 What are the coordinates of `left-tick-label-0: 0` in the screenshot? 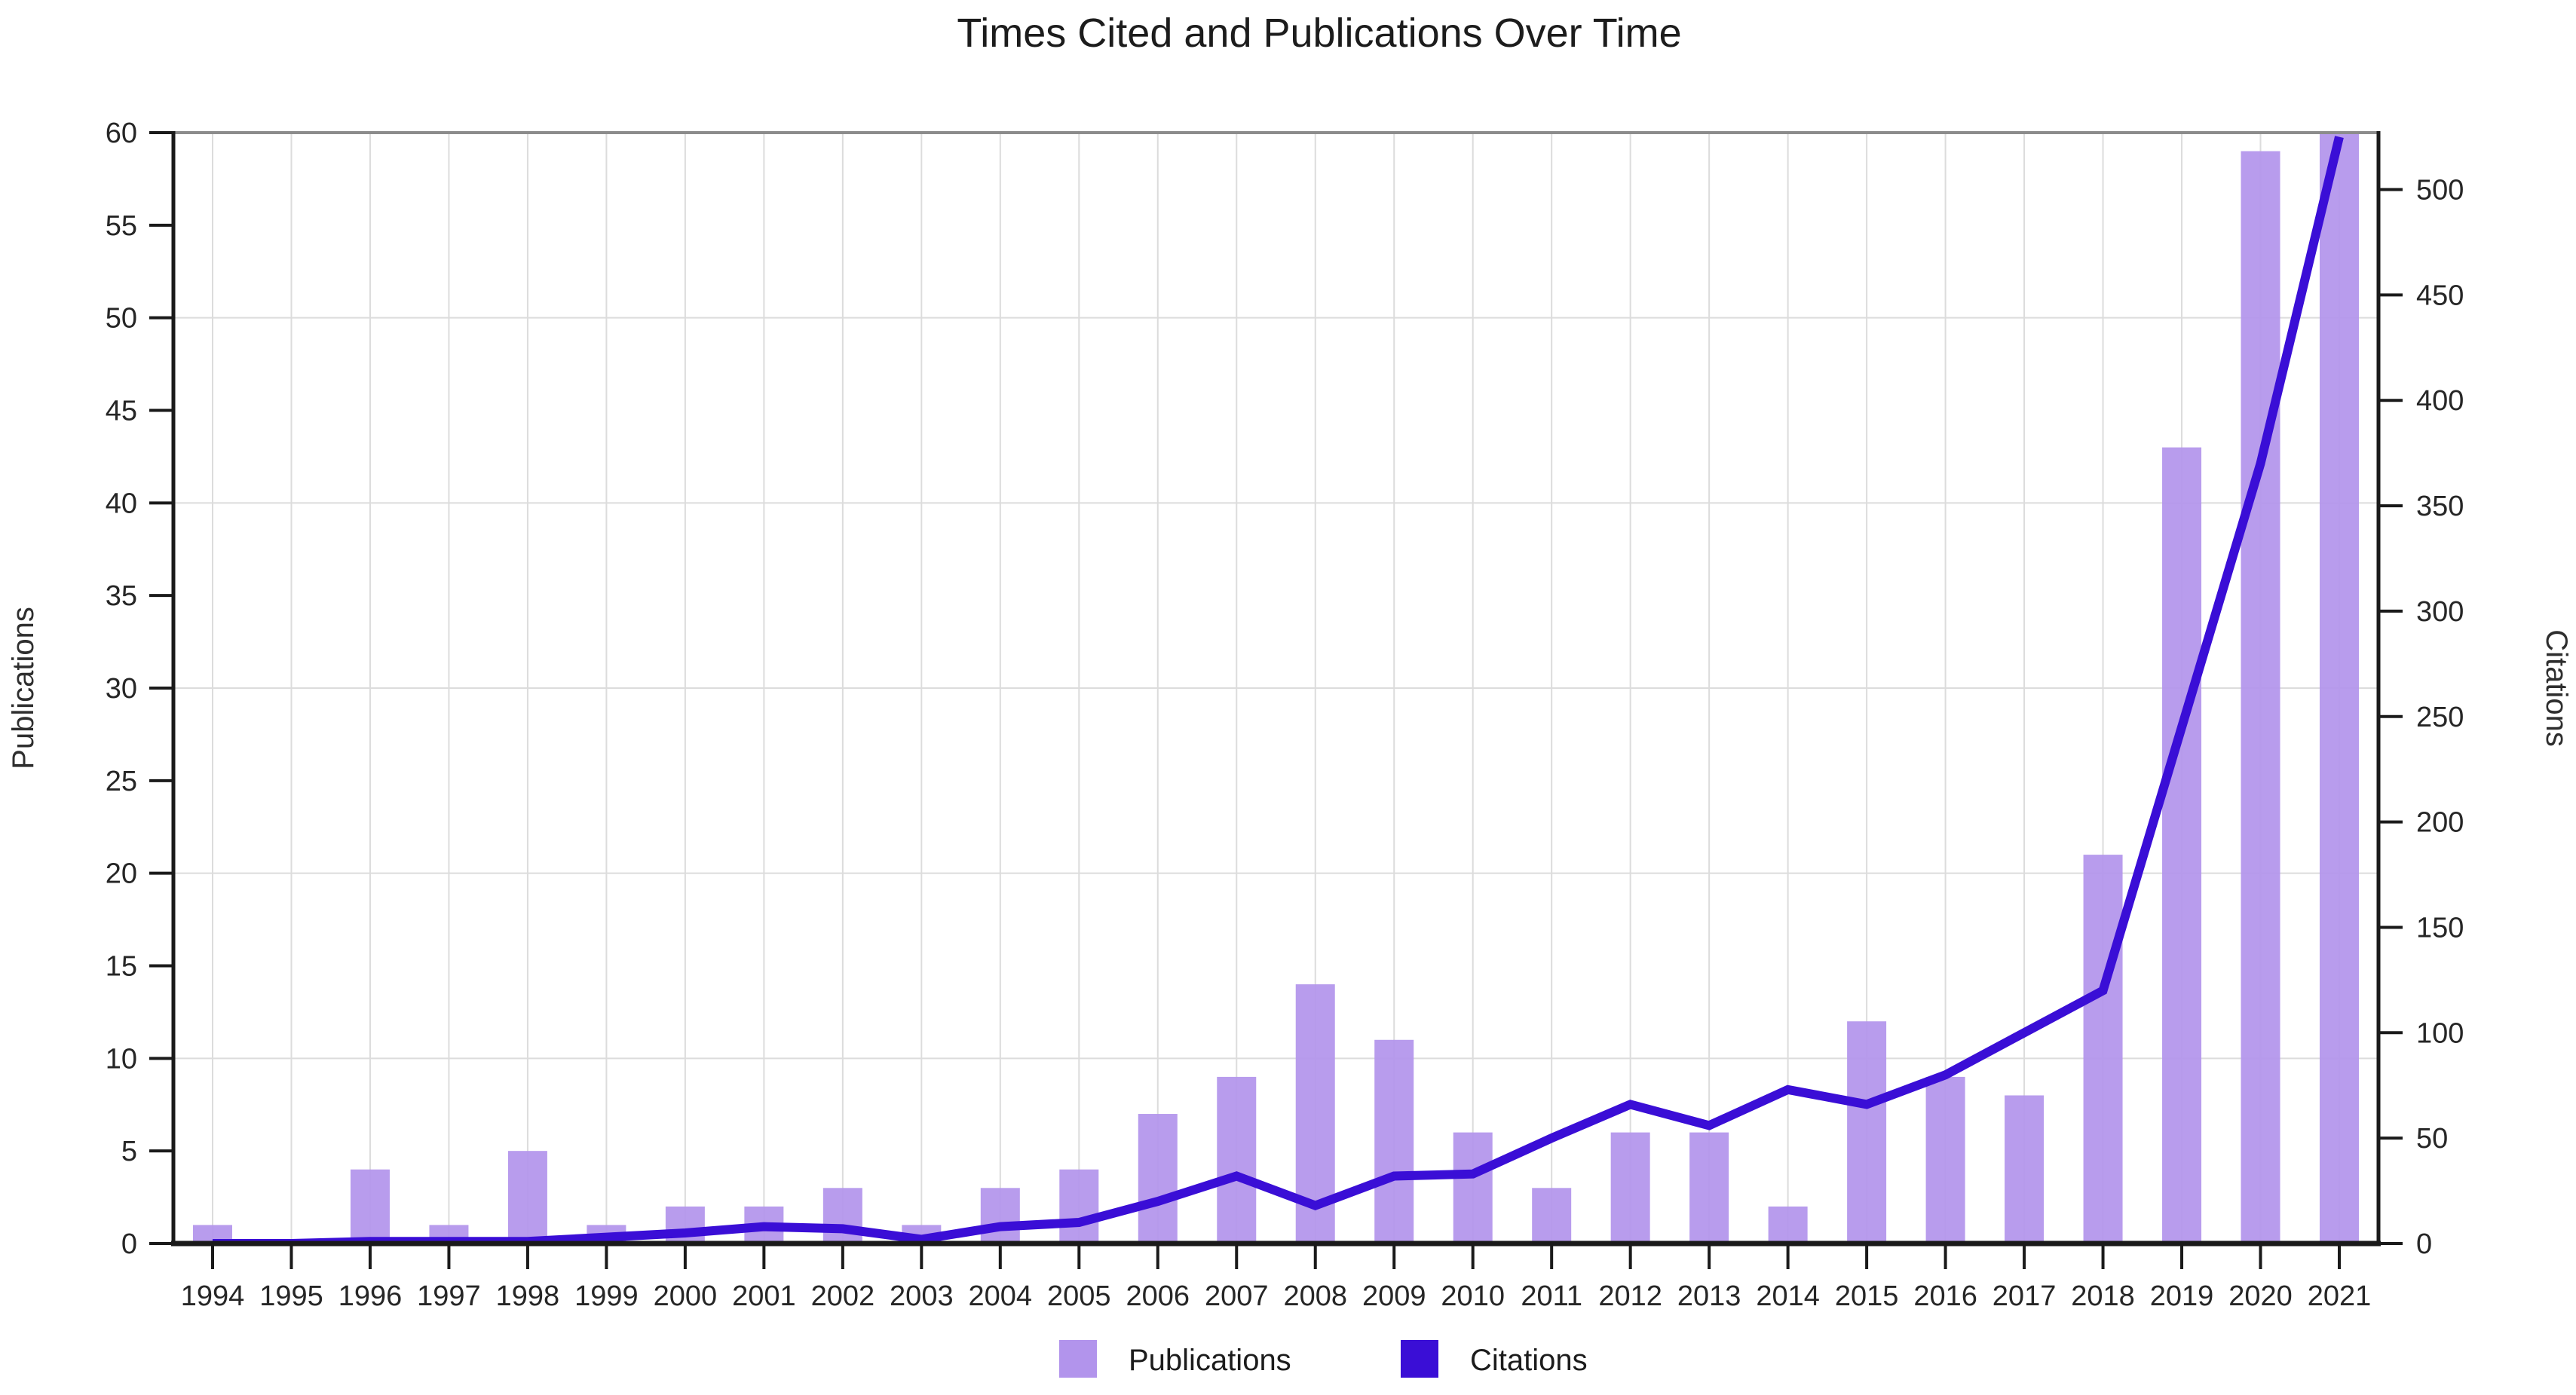 It's located at (129, 1244).